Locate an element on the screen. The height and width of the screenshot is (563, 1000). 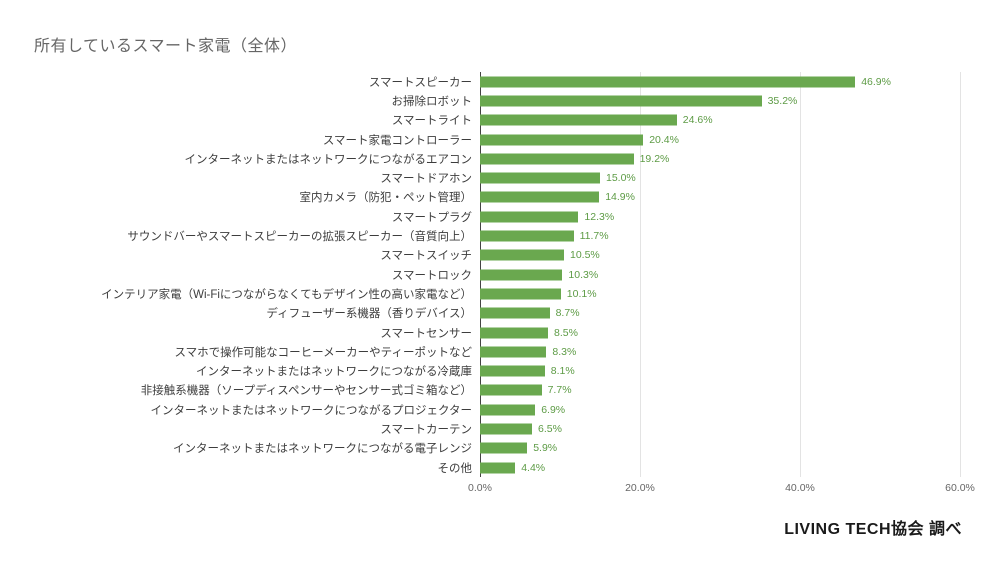
category-label: スマートドアホン is located at coordinates (426, 179).